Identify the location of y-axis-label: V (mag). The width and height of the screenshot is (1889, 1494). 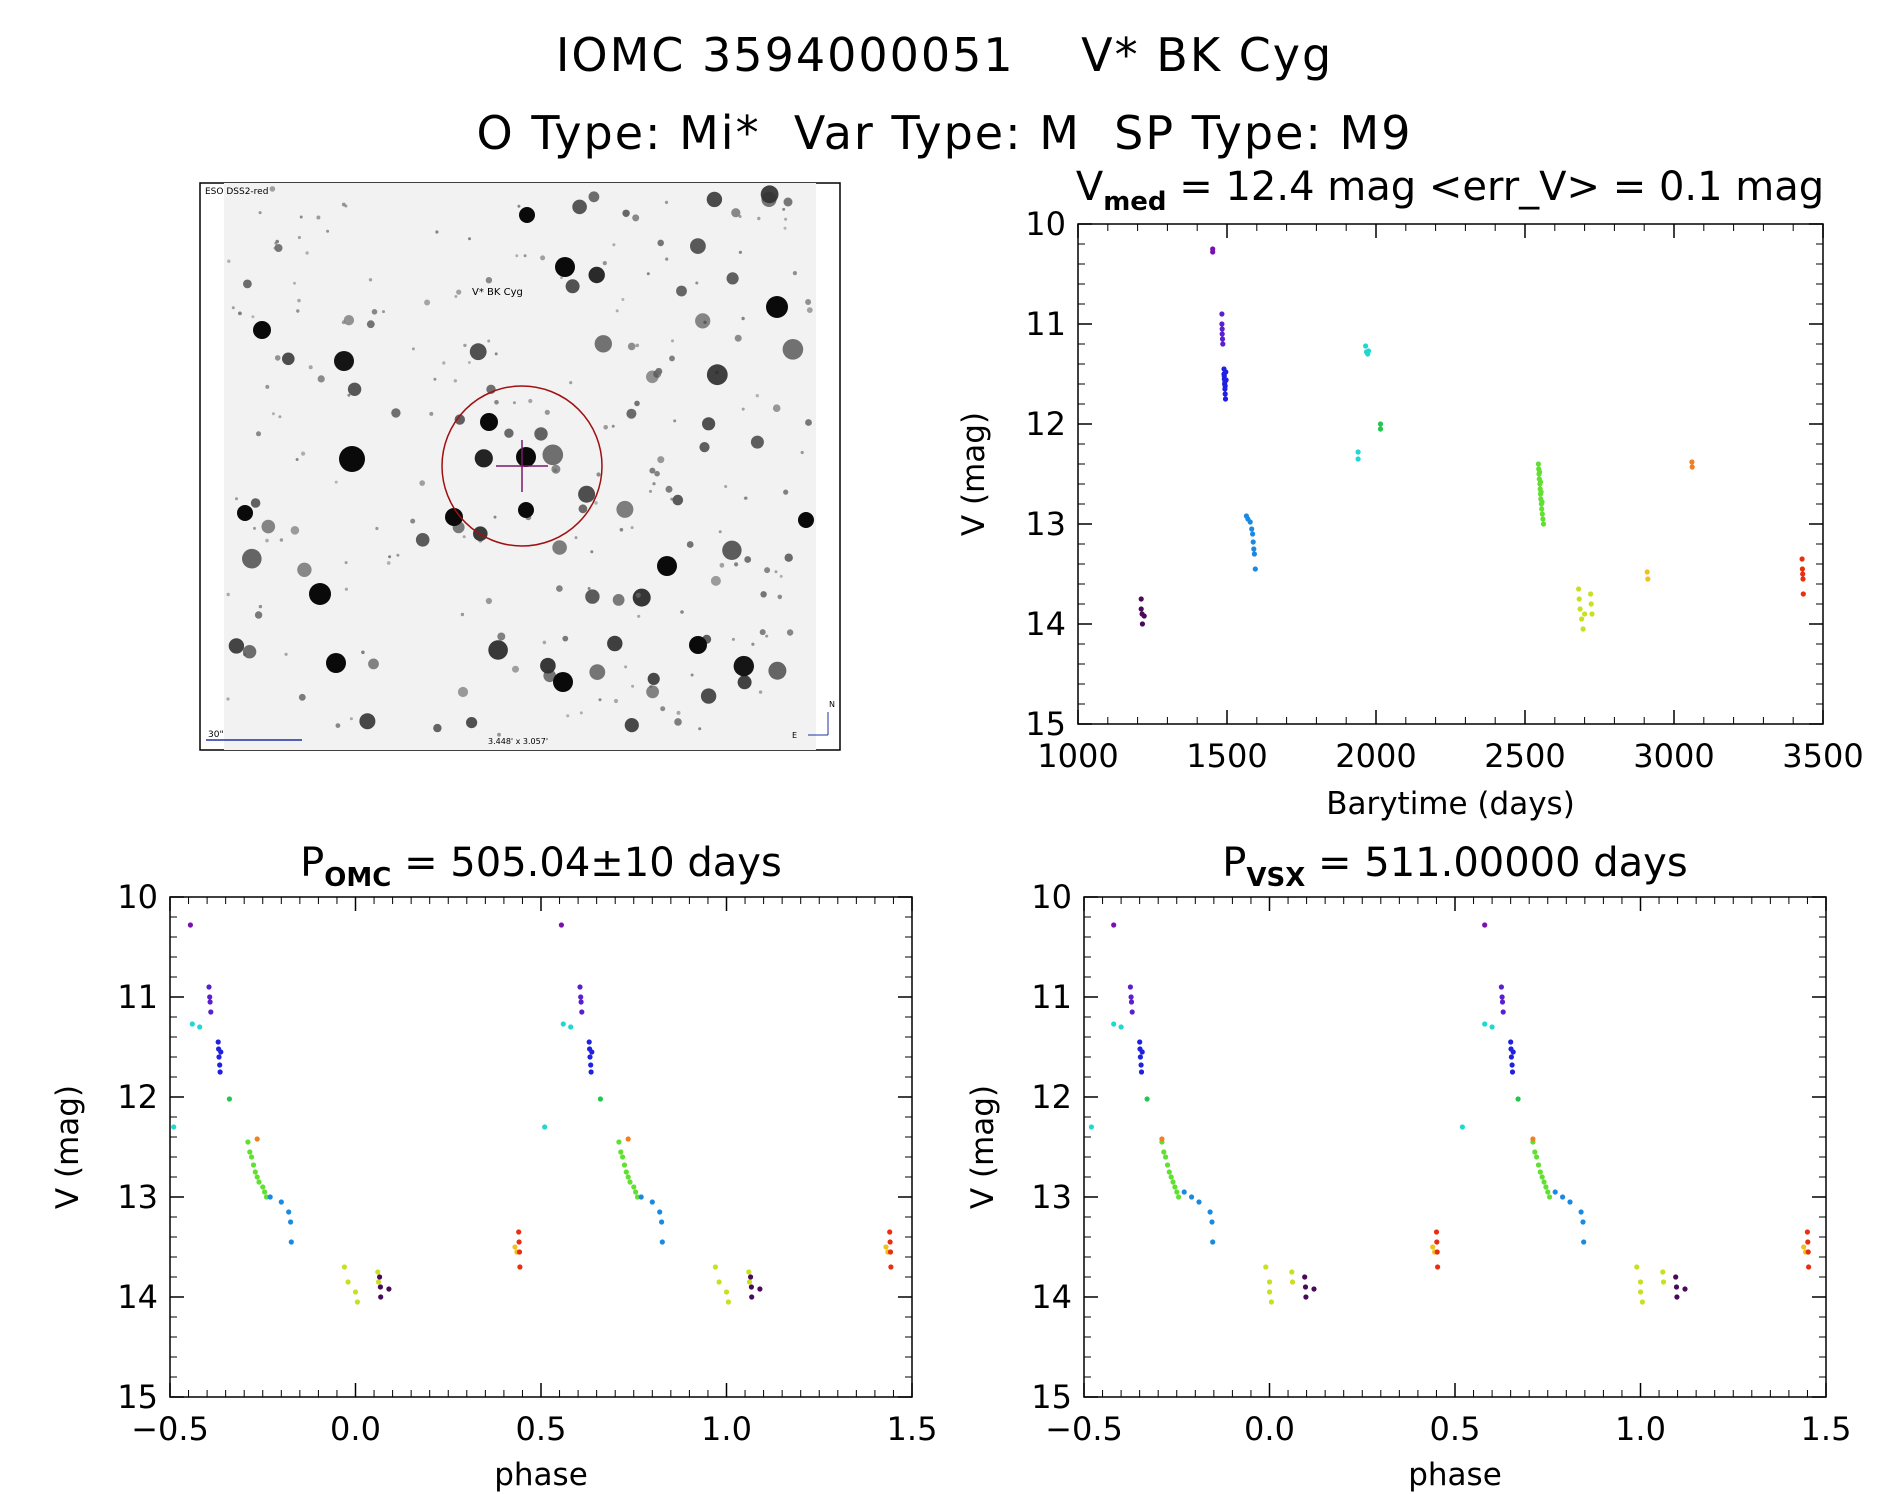
(974, 474).